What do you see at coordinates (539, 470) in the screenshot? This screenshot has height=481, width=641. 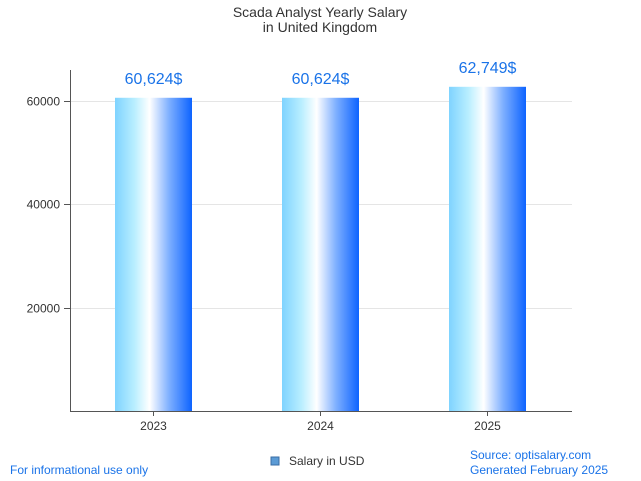 I see `footer-generated: Generated February 2025` at bounding box center [539, 470].